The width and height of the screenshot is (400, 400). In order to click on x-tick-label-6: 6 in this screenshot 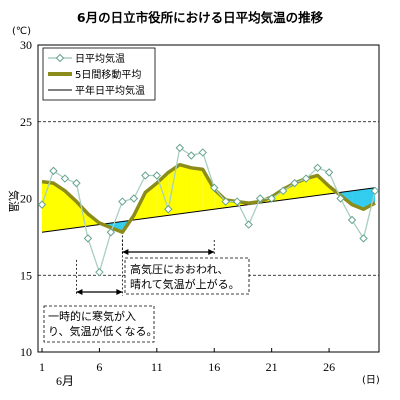, I will do `click(99, 367)`.